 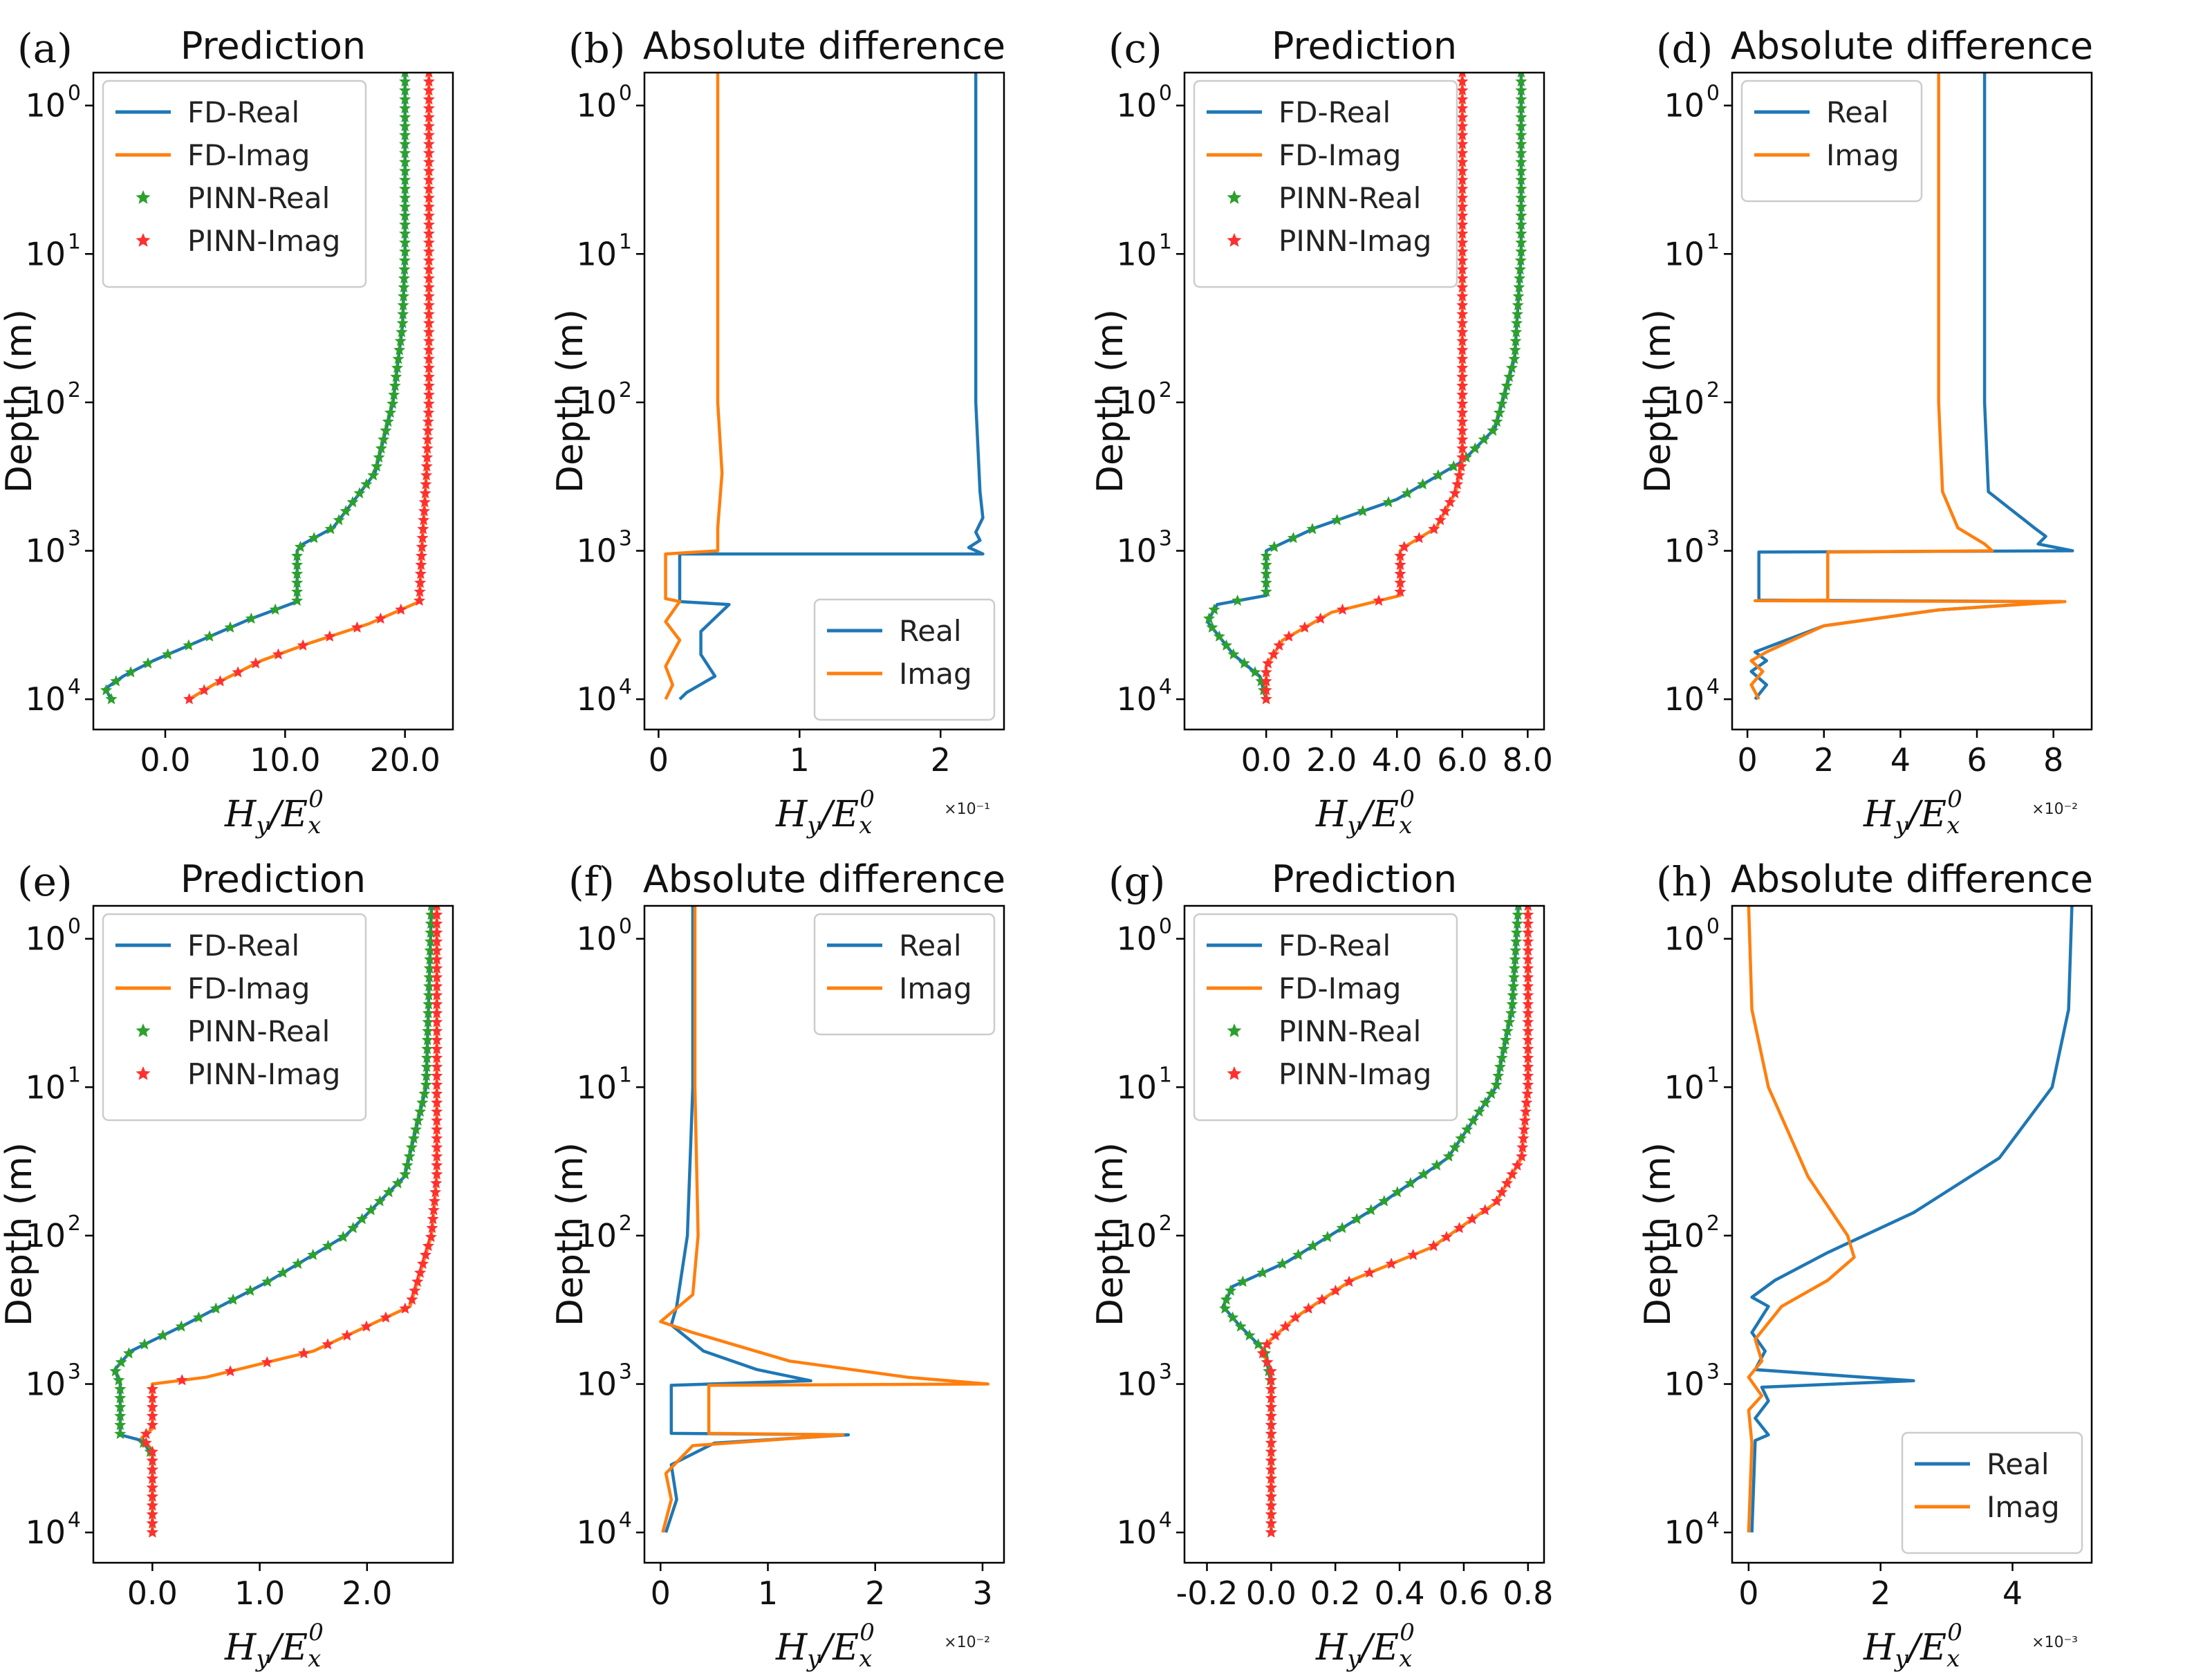 I want to click on legend-entry-label: Imag, so click(x=1862, y=155).